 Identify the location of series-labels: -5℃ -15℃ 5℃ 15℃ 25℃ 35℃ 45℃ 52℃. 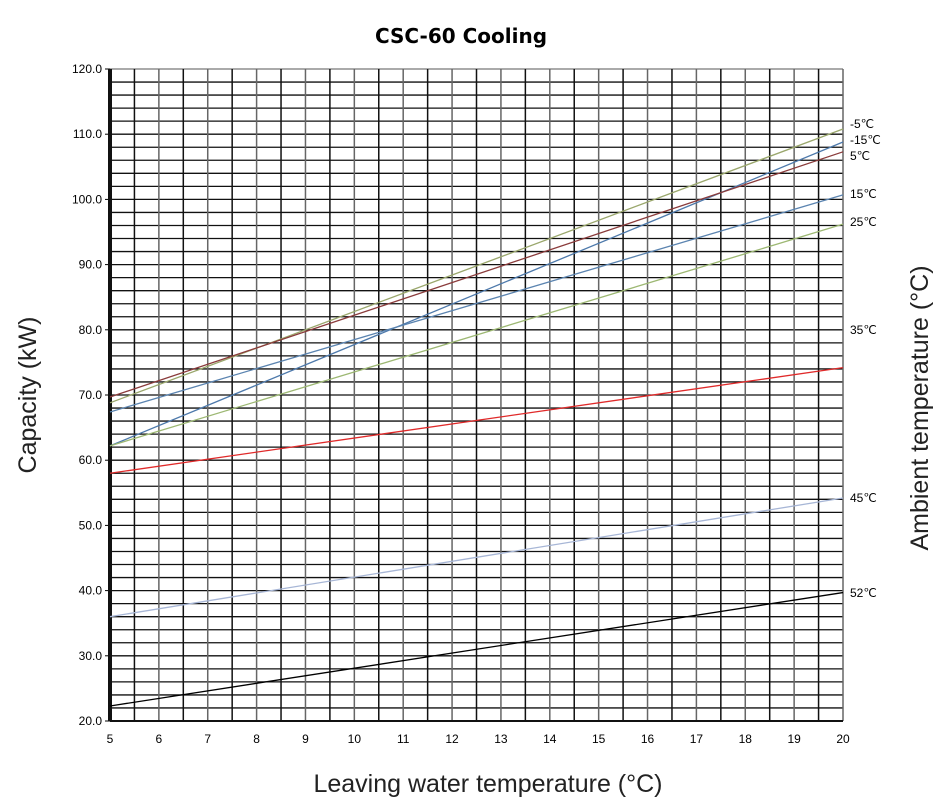
(865, 358).